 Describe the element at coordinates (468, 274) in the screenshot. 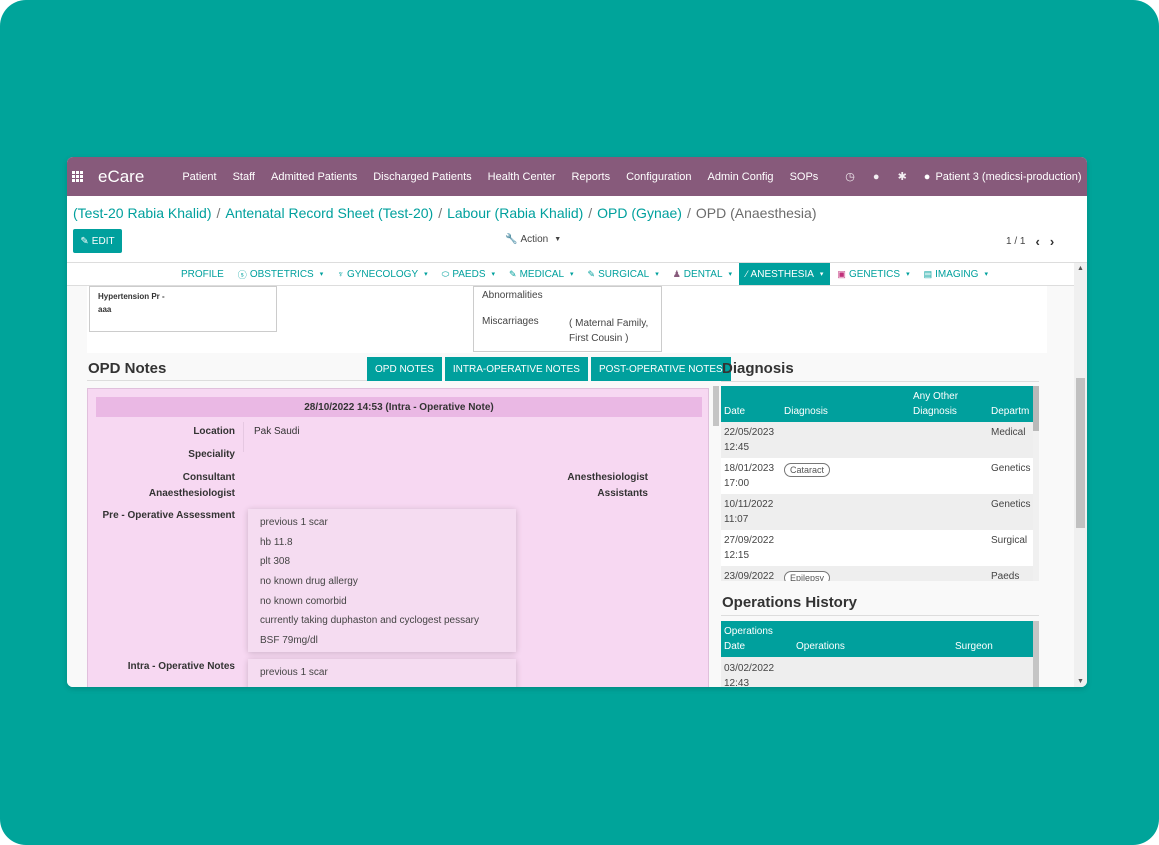

I see `tab-paeds: ⬭ PAEDS ▾` at that location.